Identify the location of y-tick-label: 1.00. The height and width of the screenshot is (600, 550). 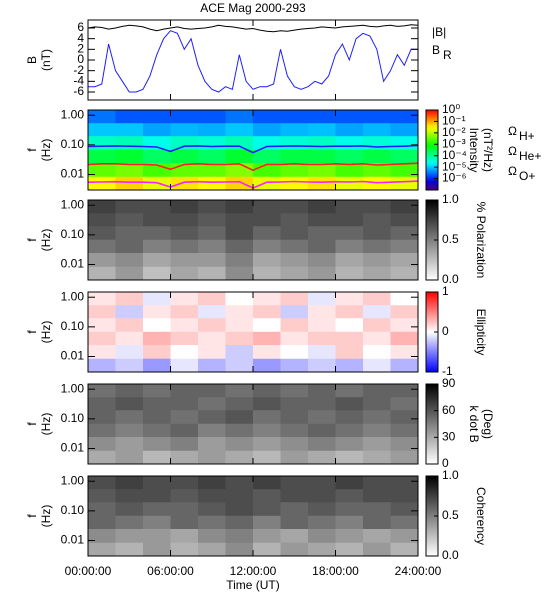
(73, 480).